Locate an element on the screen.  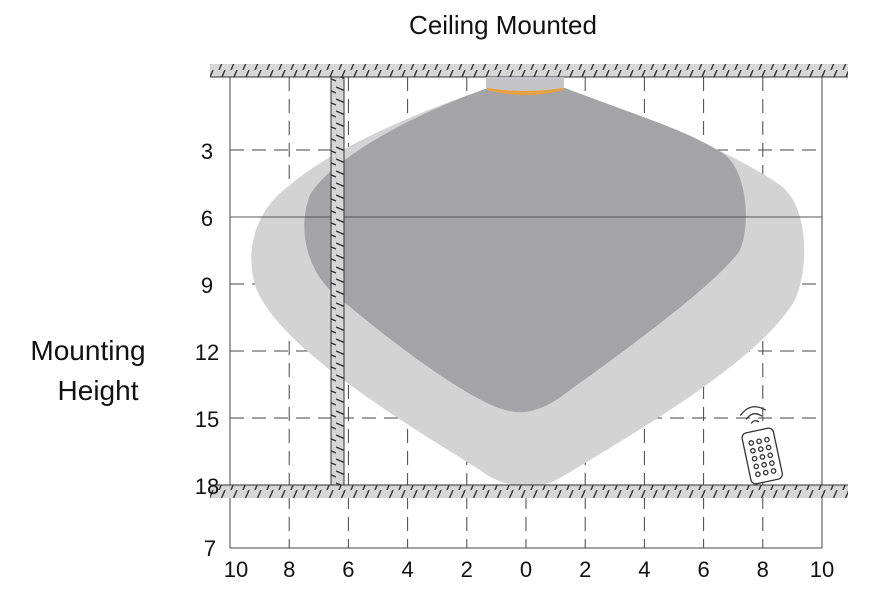
y-tick-bottom: 7 is located at coordinates (210, 548).